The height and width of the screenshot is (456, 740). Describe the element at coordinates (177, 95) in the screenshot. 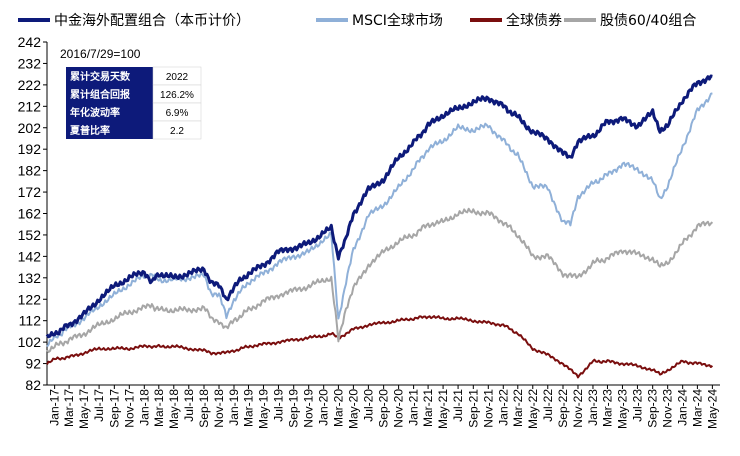

I see `stat-value: 126.2%` at that location.